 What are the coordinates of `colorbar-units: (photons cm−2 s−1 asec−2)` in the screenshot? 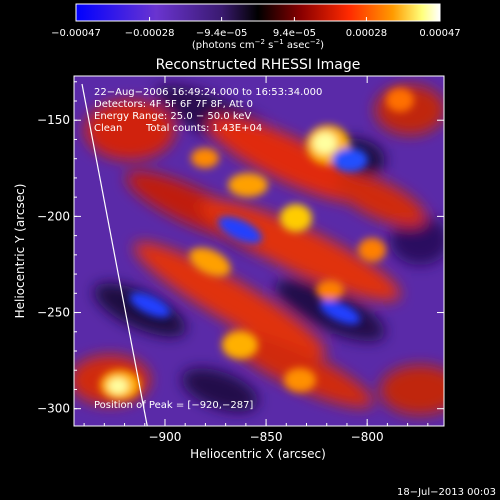 It's located at (258, 44).